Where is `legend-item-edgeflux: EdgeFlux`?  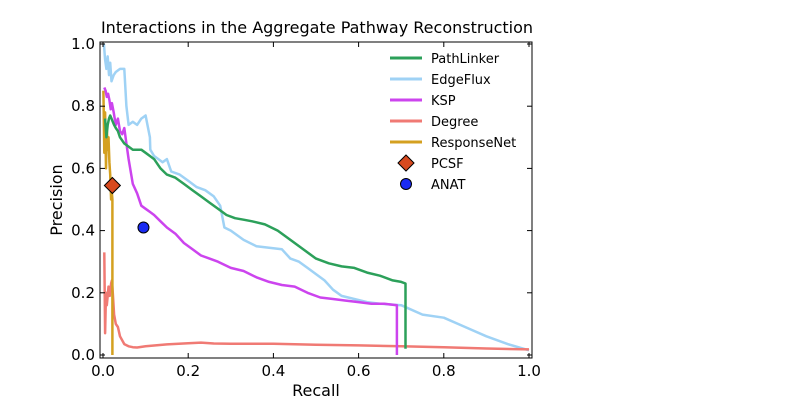
legend-item-edgeflux: EdgeFlux is located at coordinates (440, 80).